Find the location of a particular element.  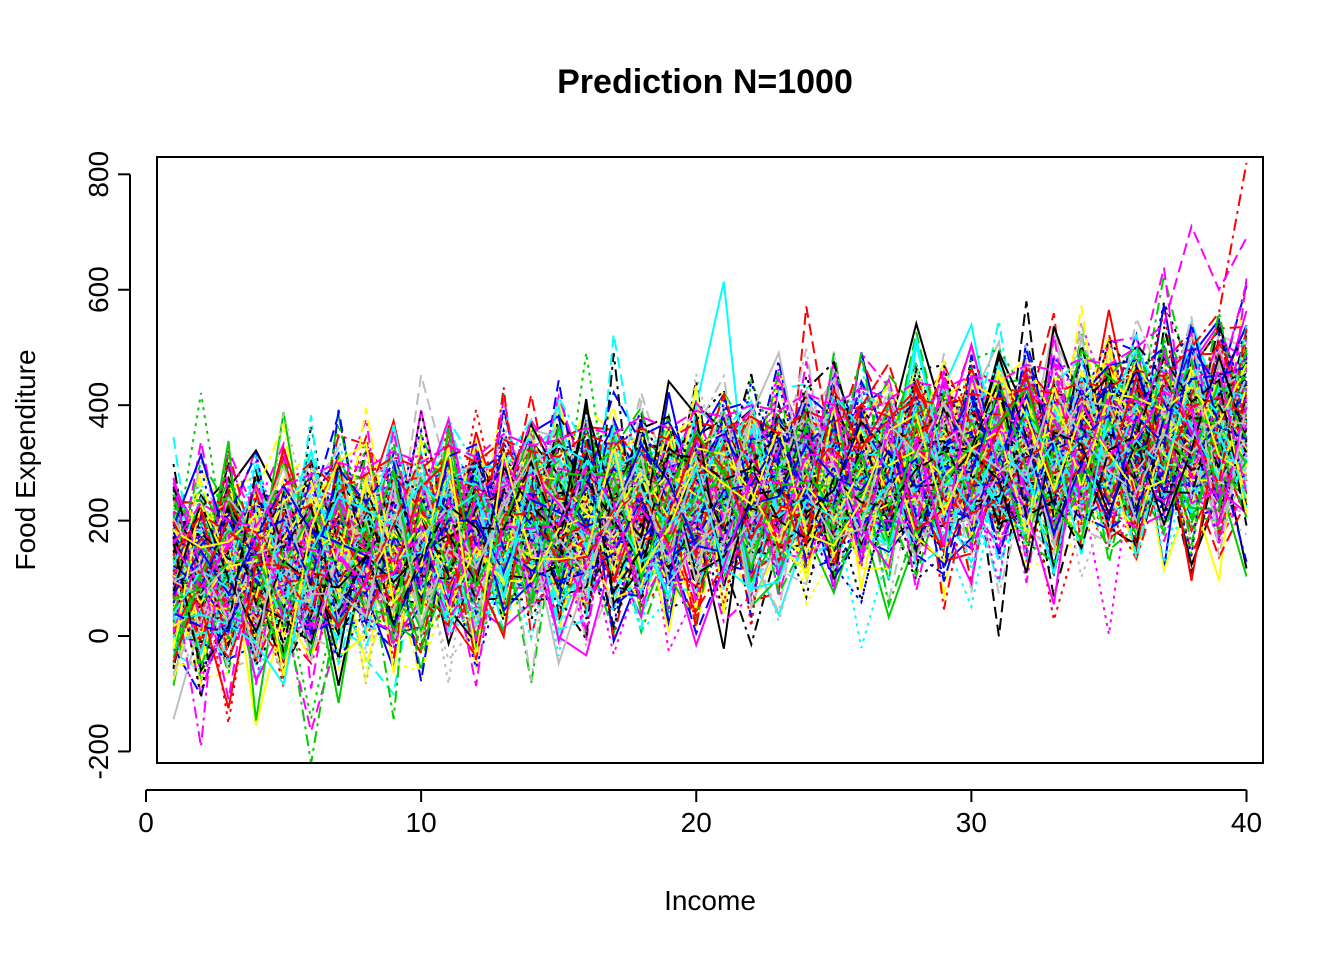

y-axis-label: Food Expenditure is located at coordinates (25, 459).